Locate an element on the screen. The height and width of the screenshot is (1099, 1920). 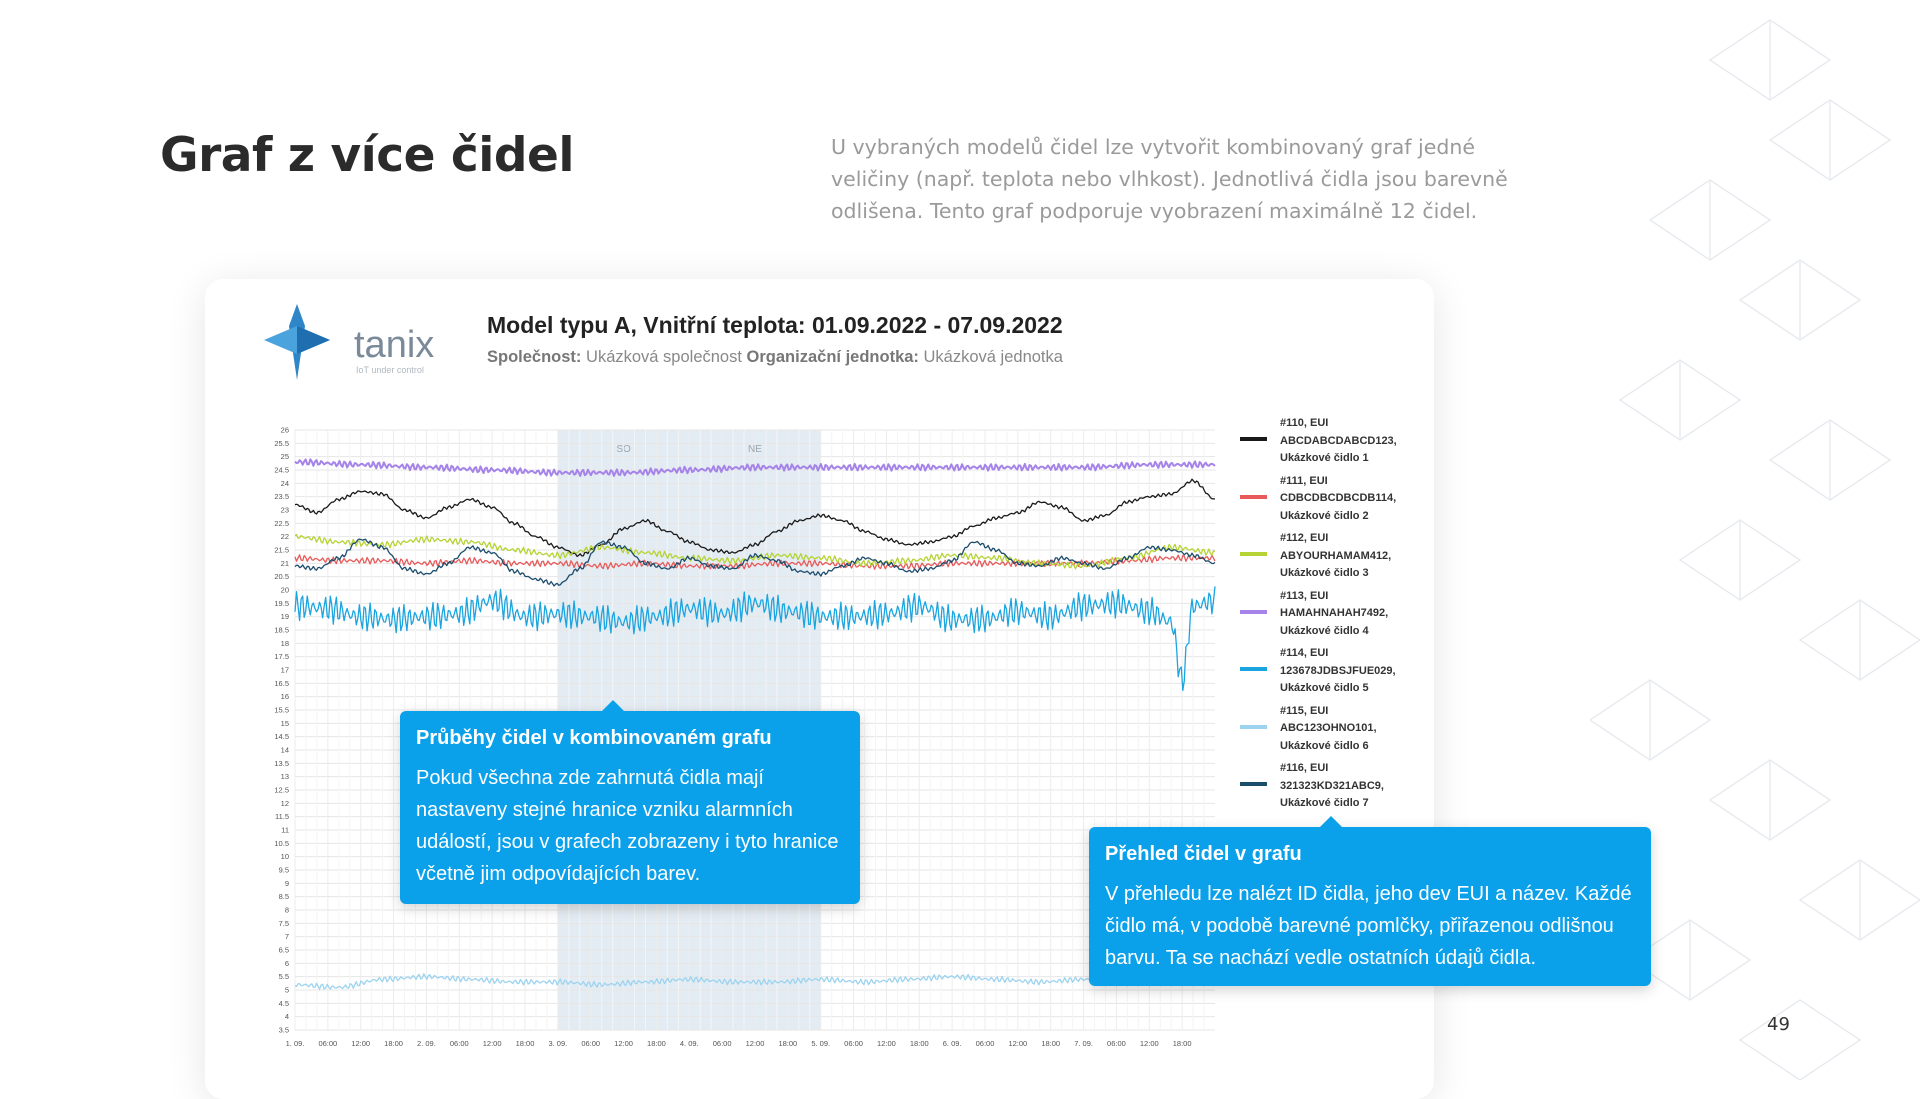
legend-item: #115, EUI ABC123OHNO101, Ukázkové čidlo 6 is located at coordinates (1340, 732).